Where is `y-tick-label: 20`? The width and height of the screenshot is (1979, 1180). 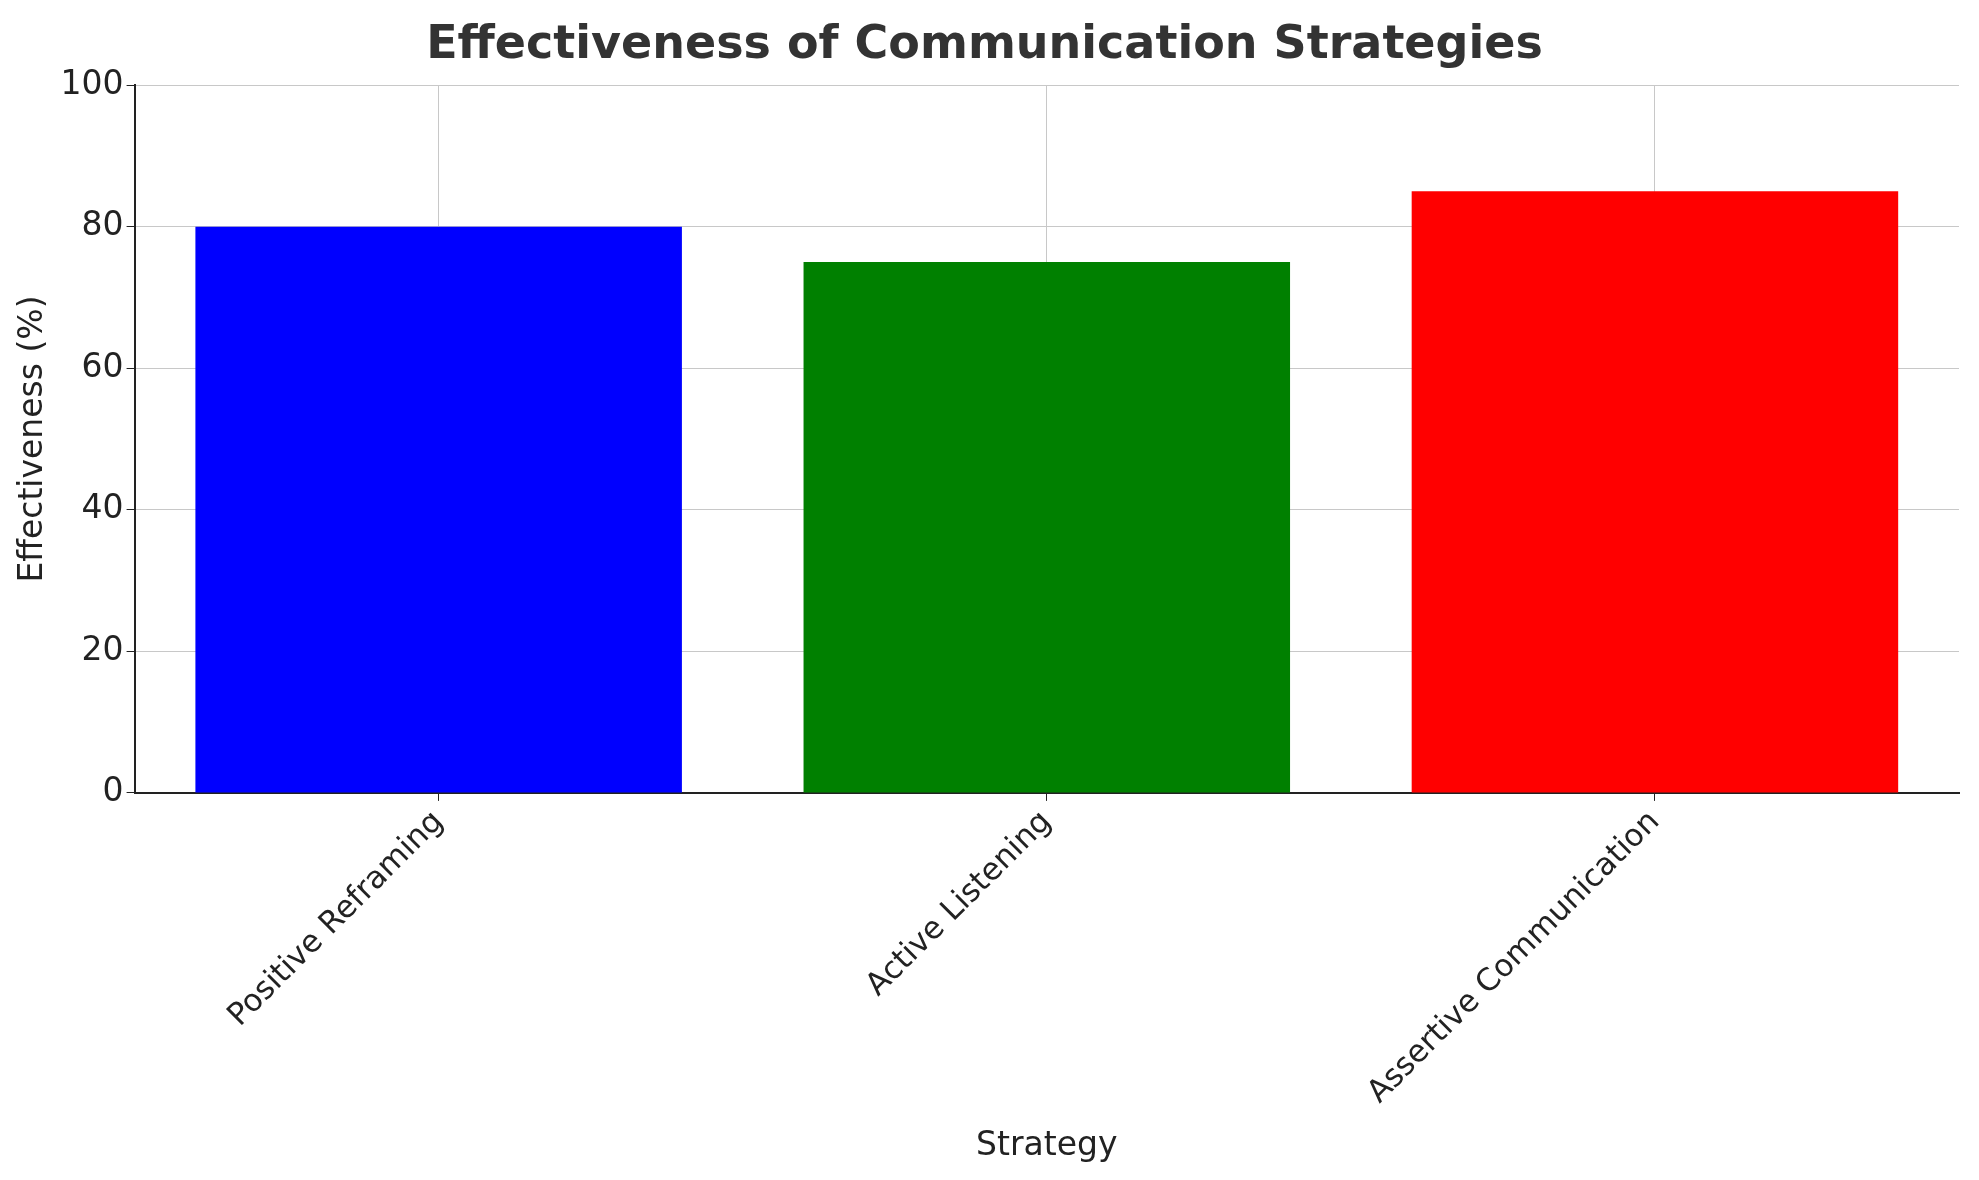
y-tick-label: 20 is located at coordinates (102, 648).